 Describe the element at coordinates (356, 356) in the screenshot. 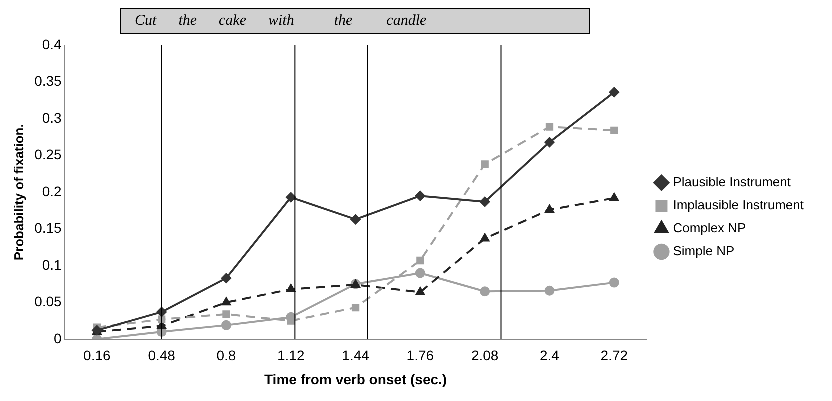

I see `x-tick-label: 1.44` at that location.